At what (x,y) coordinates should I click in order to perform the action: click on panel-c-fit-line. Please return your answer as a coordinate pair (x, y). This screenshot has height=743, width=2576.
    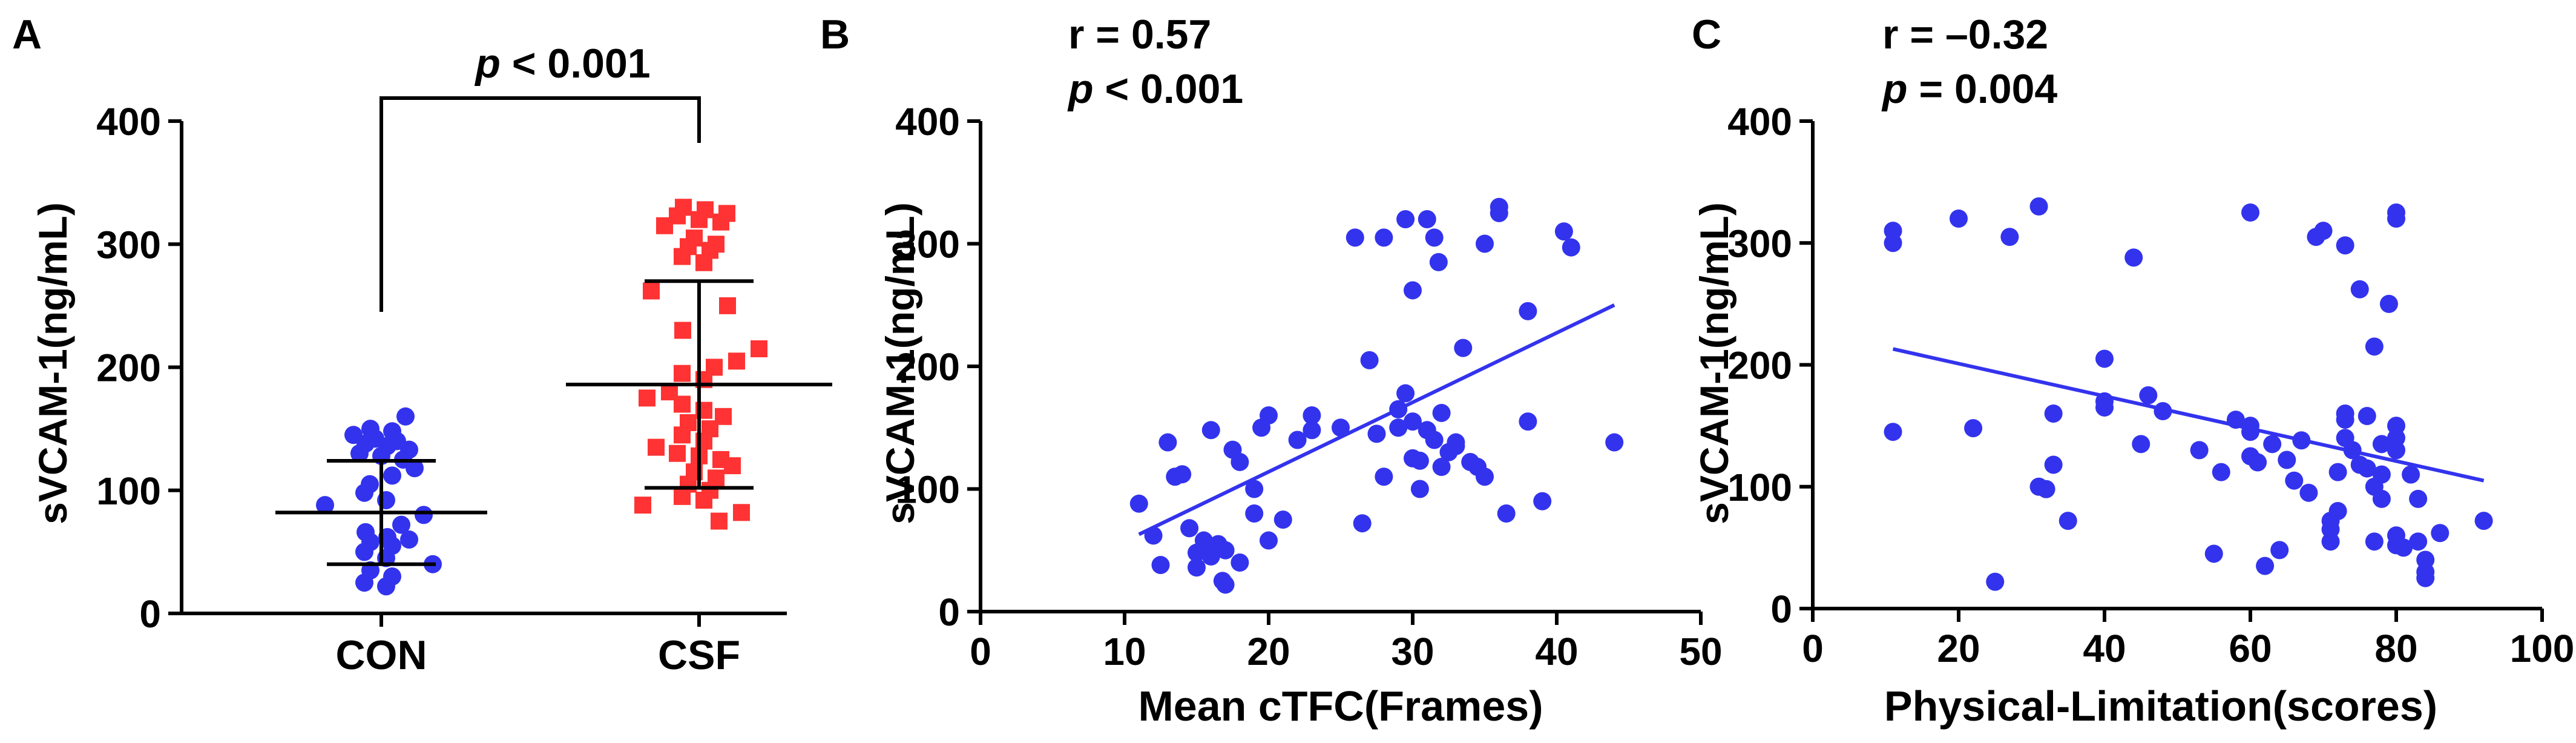
    Looking at the image, I should click on (2188, 415).